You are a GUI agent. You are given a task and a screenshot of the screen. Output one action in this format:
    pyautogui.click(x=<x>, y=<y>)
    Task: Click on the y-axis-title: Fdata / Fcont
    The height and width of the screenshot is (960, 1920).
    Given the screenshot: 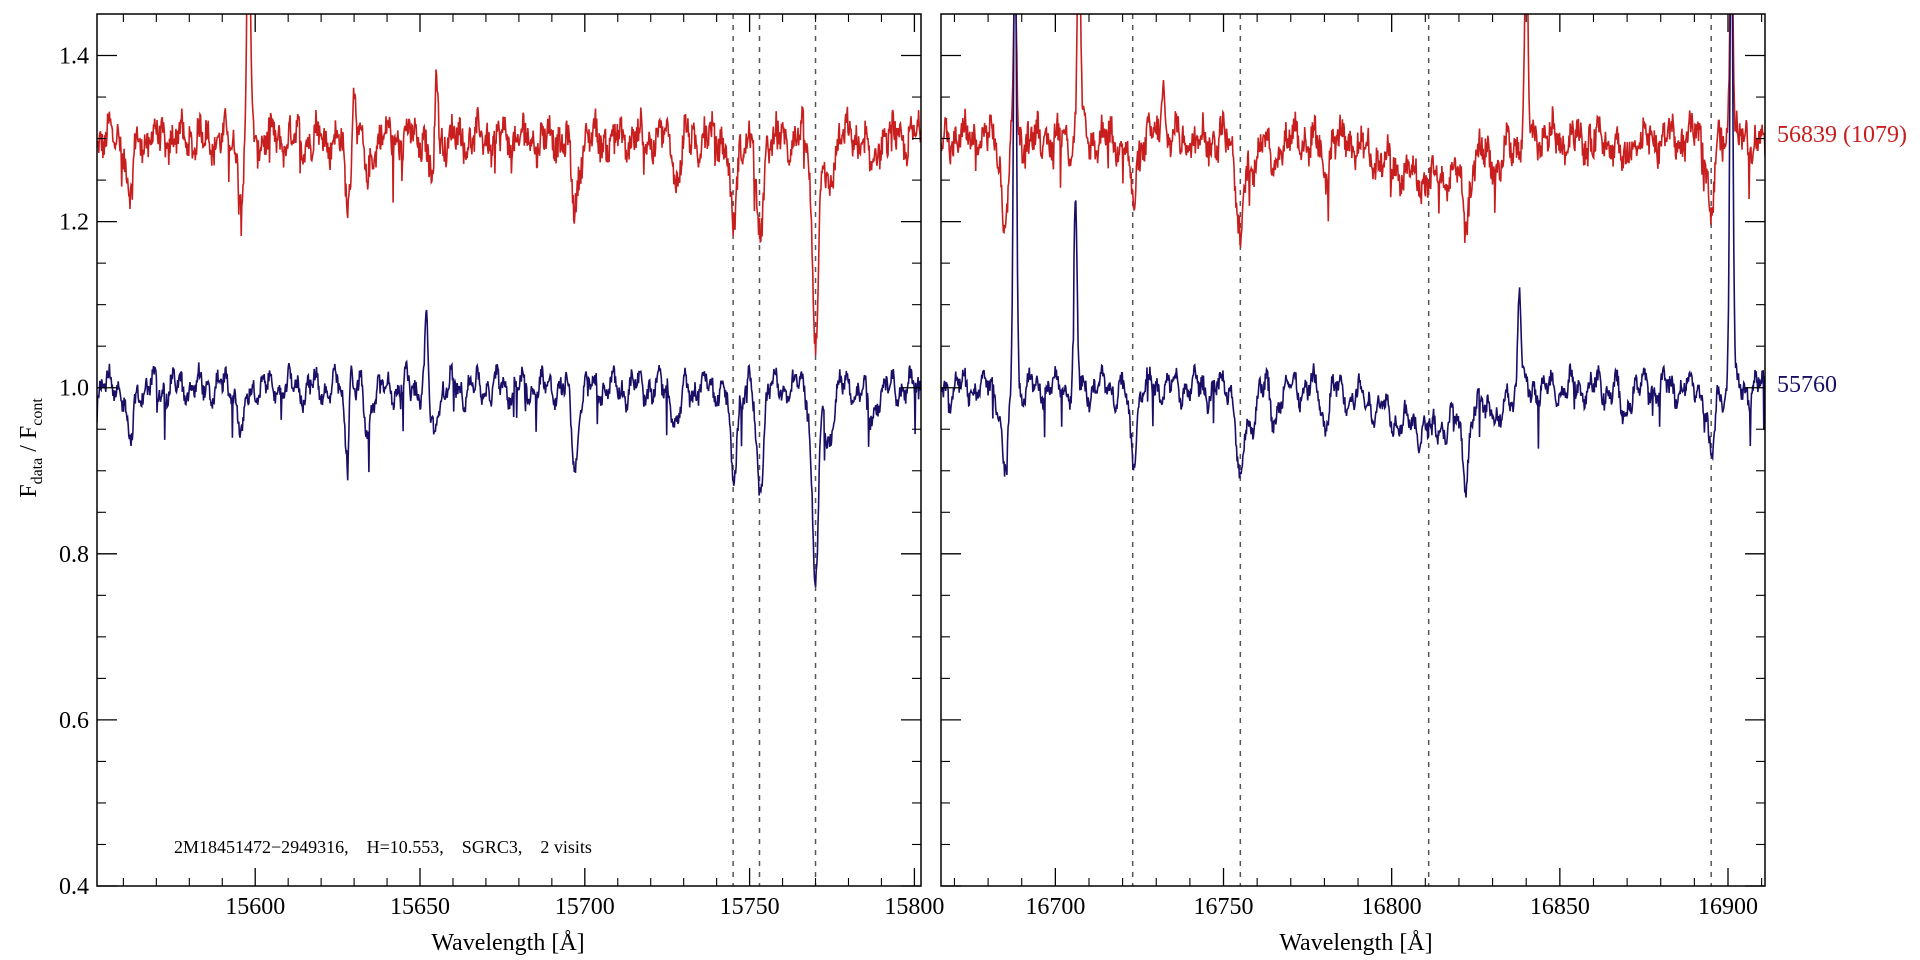 What is the action you would take?
    pyautogui.click(x=31, y=448)
    